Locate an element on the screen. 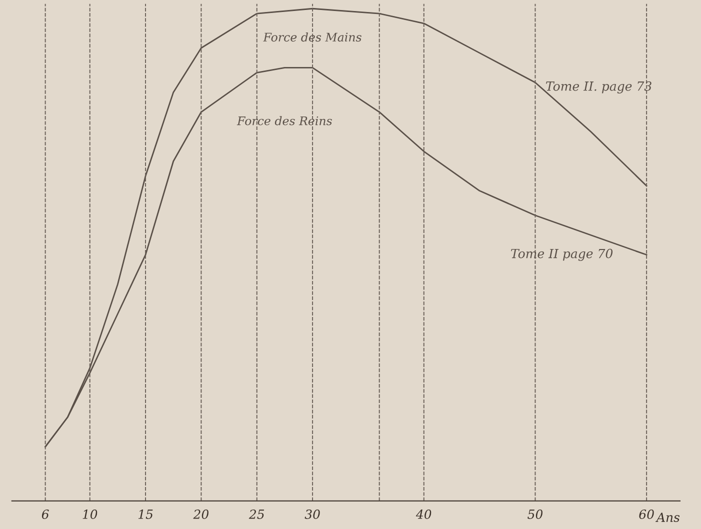 This screenshot has width=701, height=529. annotation: Tome II. page 73 is located at coordinates (599, 87).